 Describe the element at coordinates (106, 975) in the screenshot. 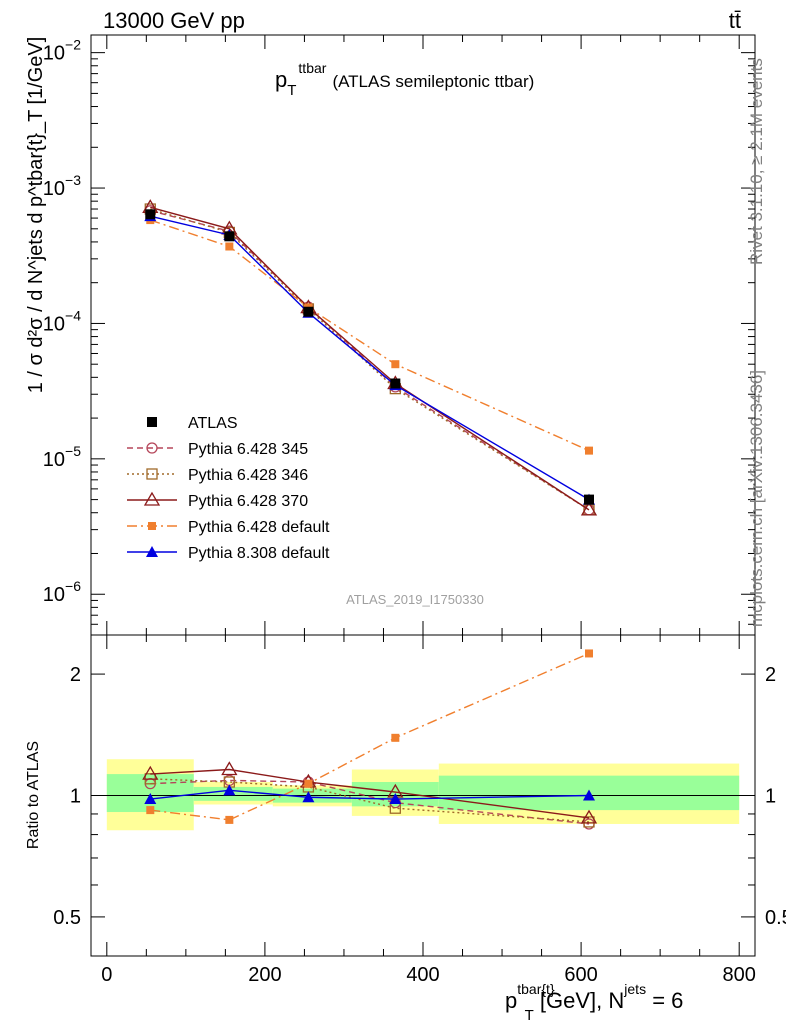

I see `ratio-x-tick-label: 0` at that location.